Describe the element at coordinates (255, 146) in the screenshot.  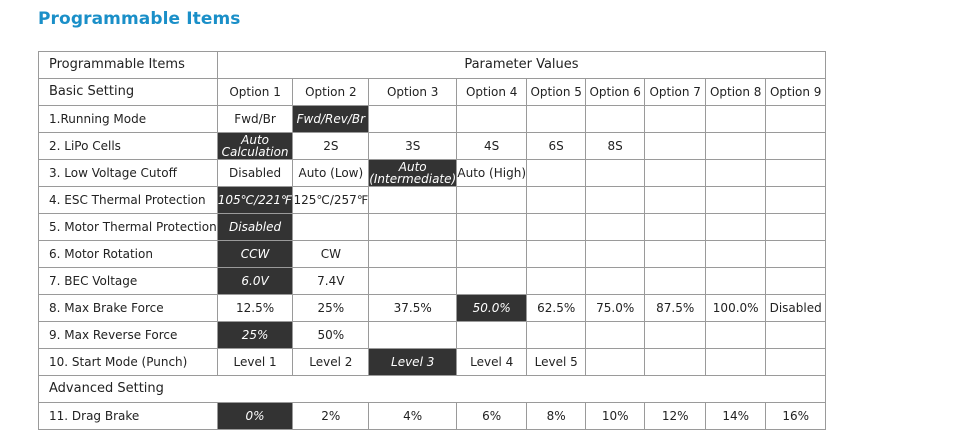
I see `selected-value-cell: Auto Calculation` at that location.